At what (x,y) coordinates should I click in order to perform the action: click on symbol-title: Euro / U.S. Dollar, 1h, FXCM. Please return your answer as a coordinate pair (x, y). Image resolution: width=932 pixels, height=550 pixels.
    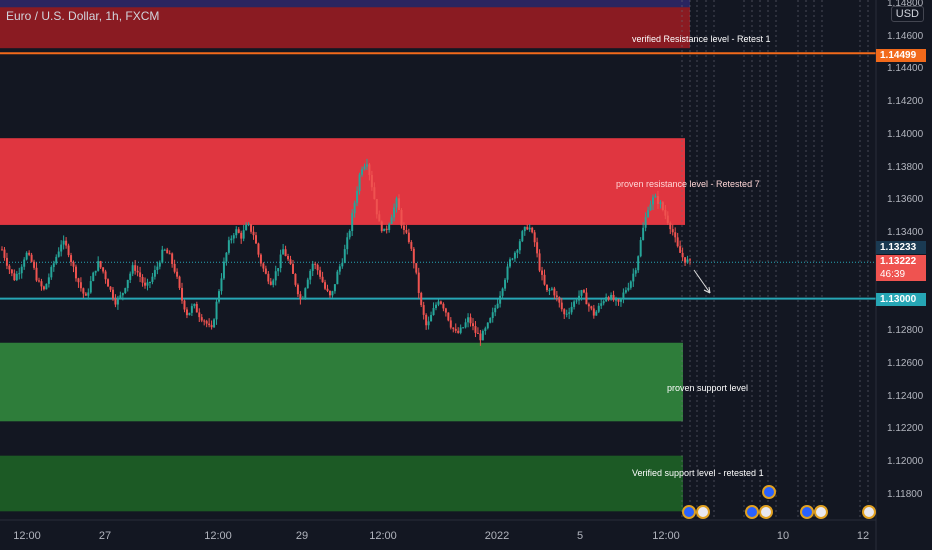
    Looking at the image, I should click on (83, 16).